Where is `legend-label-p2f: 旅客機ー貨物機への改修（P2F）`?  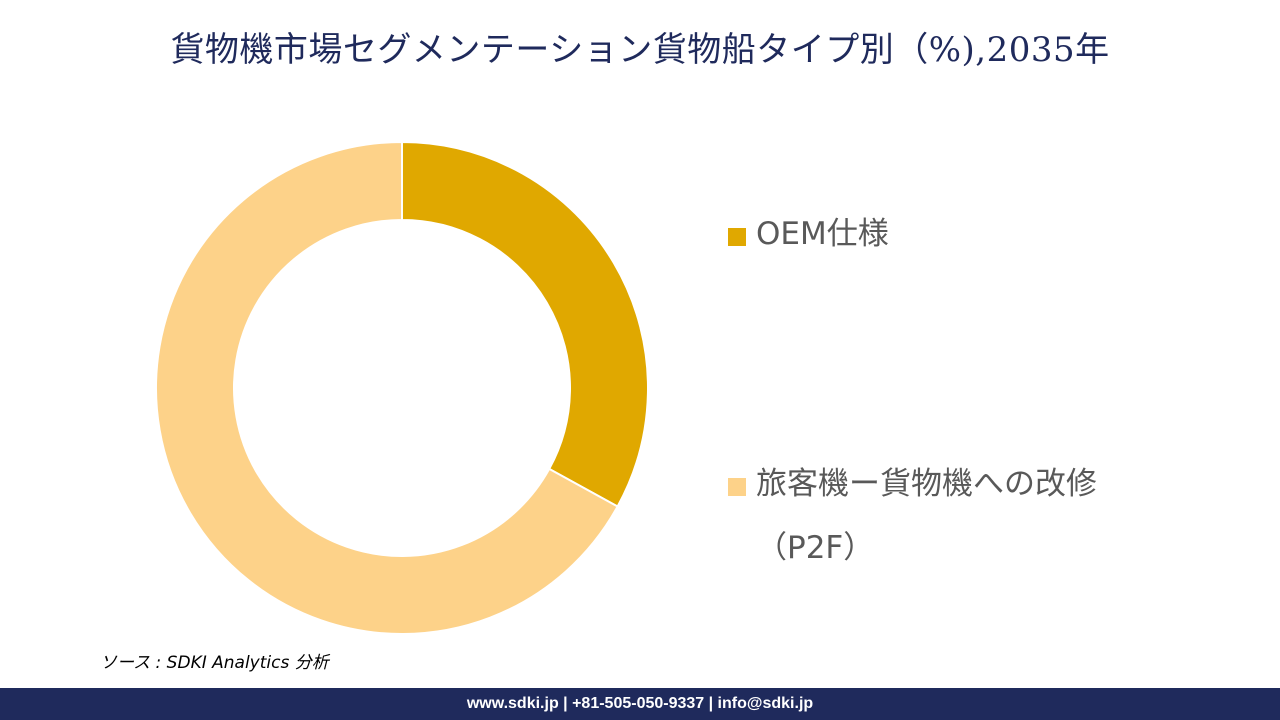 legend-label-p2f: 旅客機ー貨物機への改修（P2F） is located at coordinates (926, 516).